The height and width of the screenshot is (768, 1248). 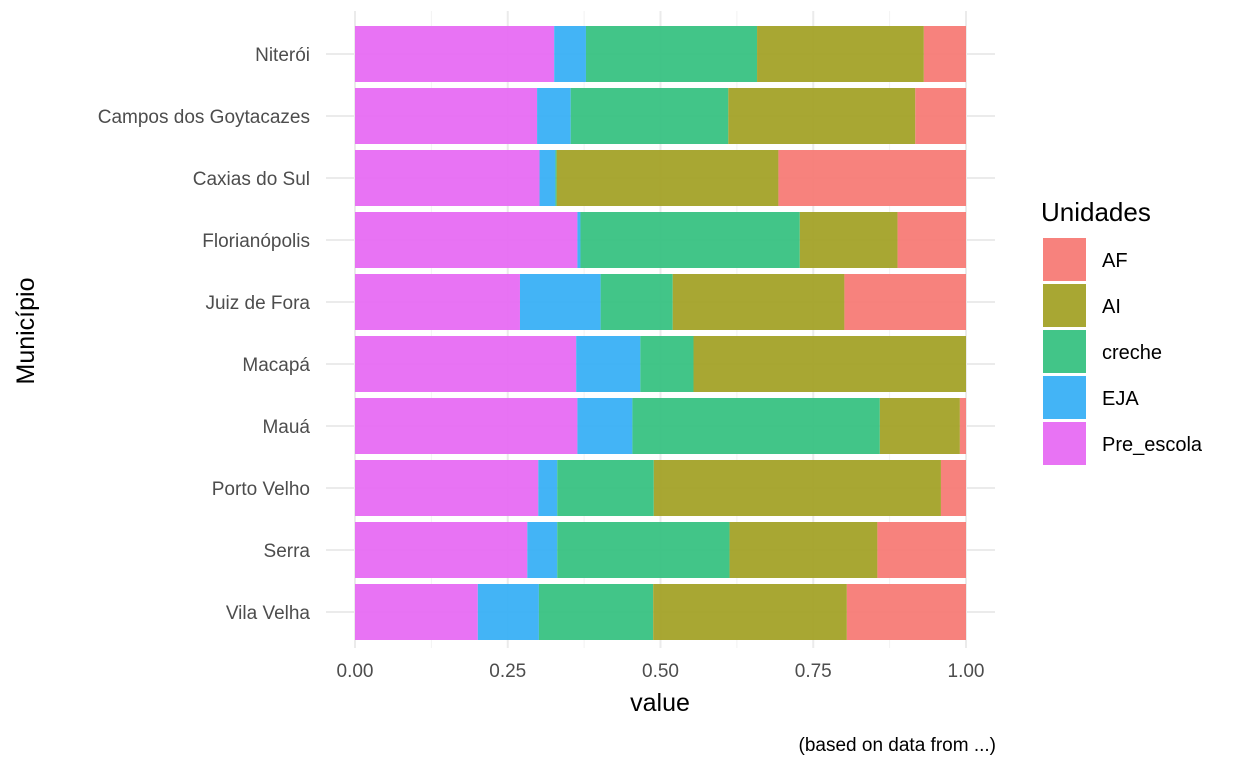 I want to click on bar-niteroi-pre-escola, so click(x=455, y=54).